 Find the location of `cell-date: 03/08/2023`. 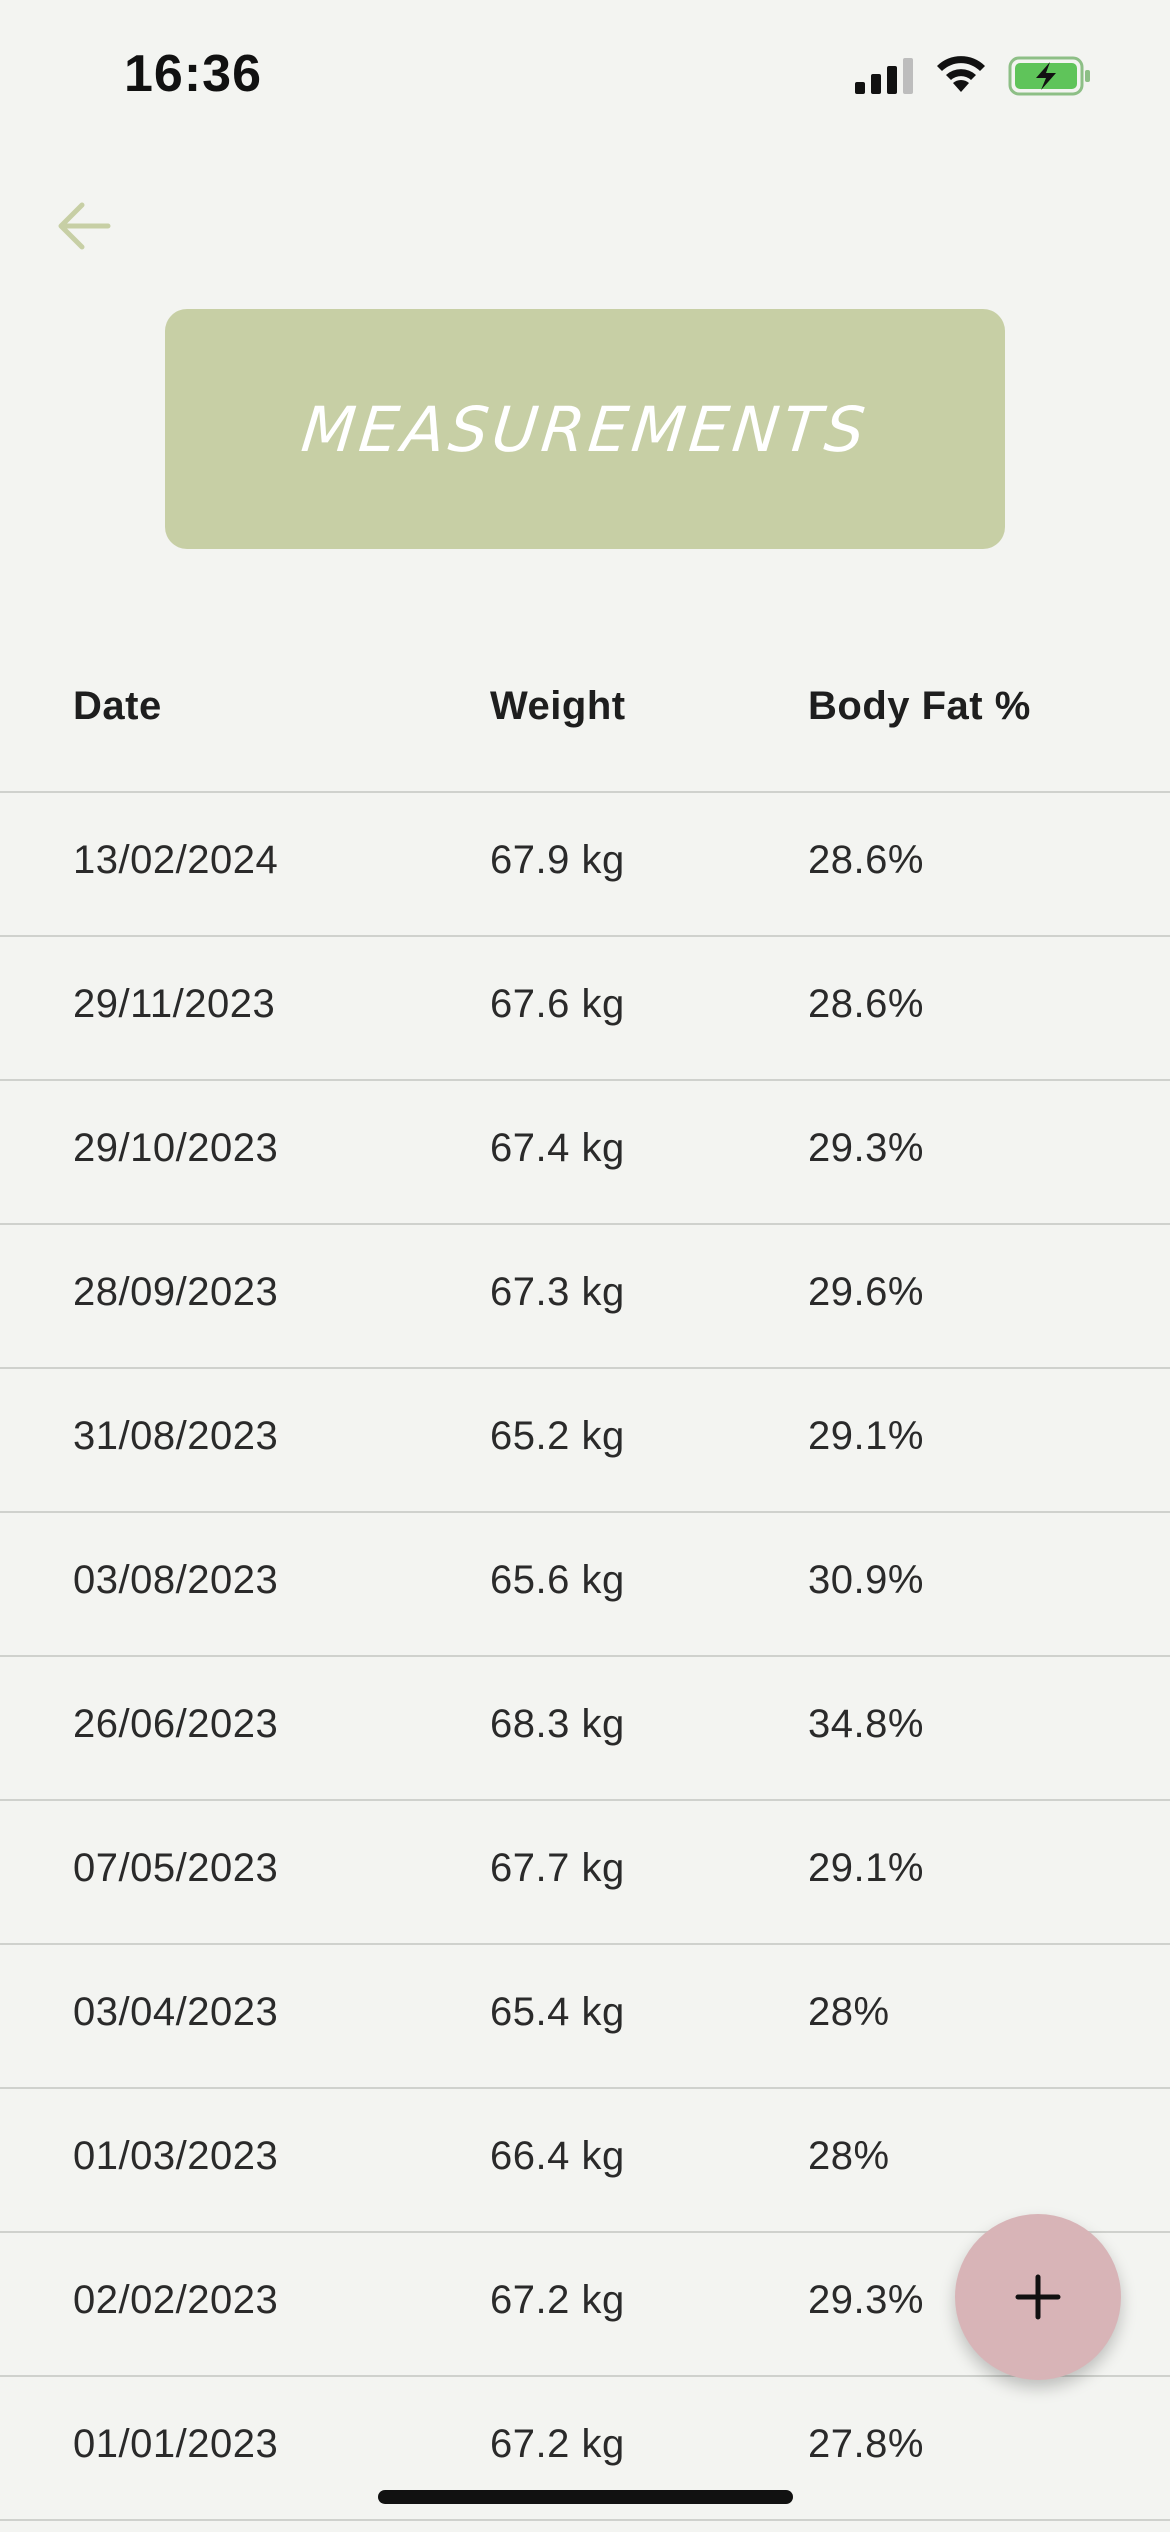

cell-date: 03/08/2023 is located at coordinates (176, 1580).